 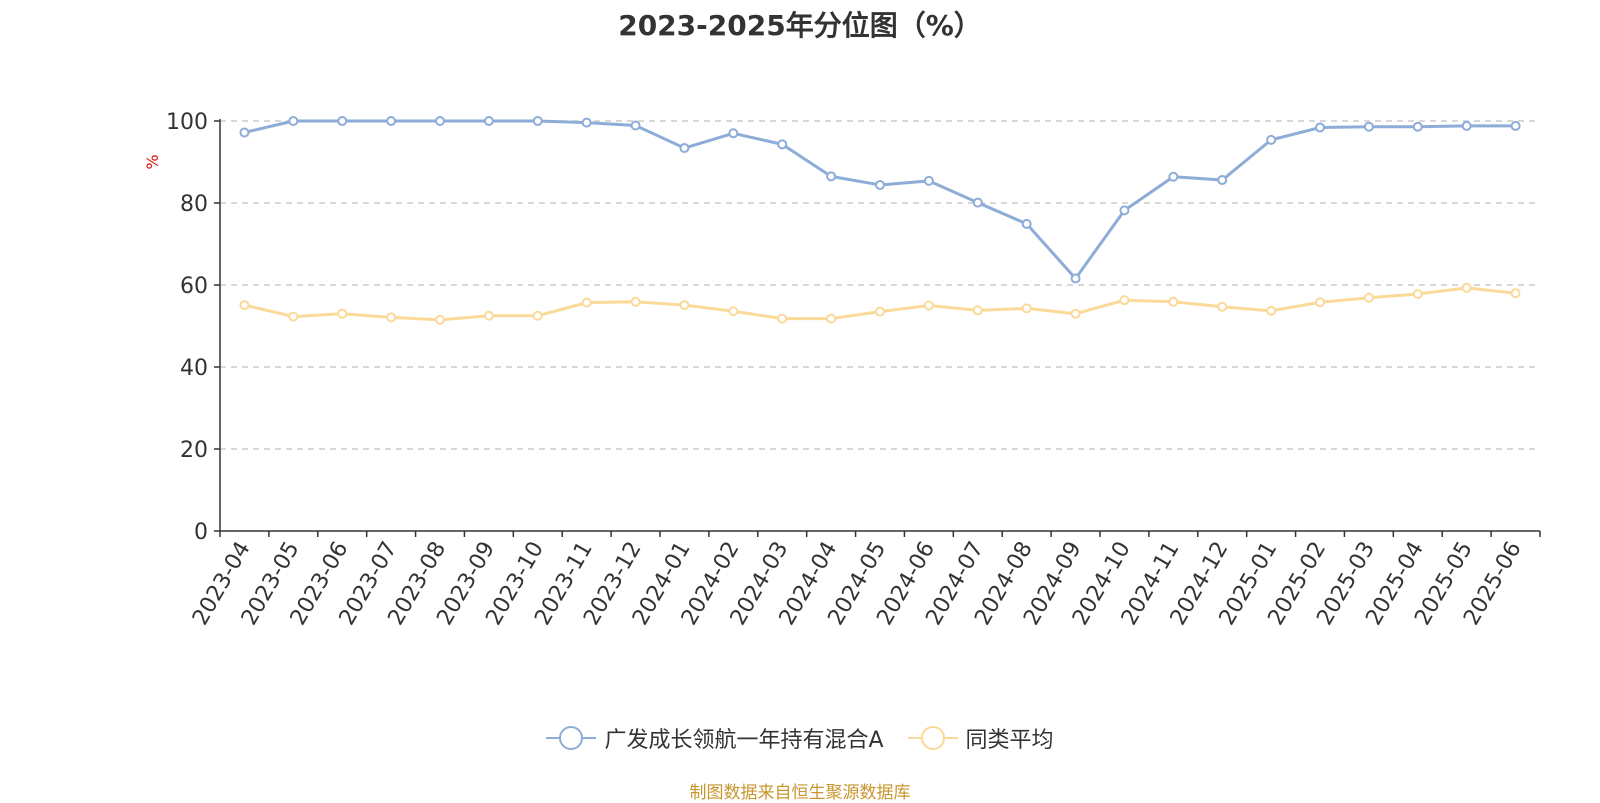 I want to click on chart-title: 2023-2025年分位图（%）, so click(x=800, y=25).